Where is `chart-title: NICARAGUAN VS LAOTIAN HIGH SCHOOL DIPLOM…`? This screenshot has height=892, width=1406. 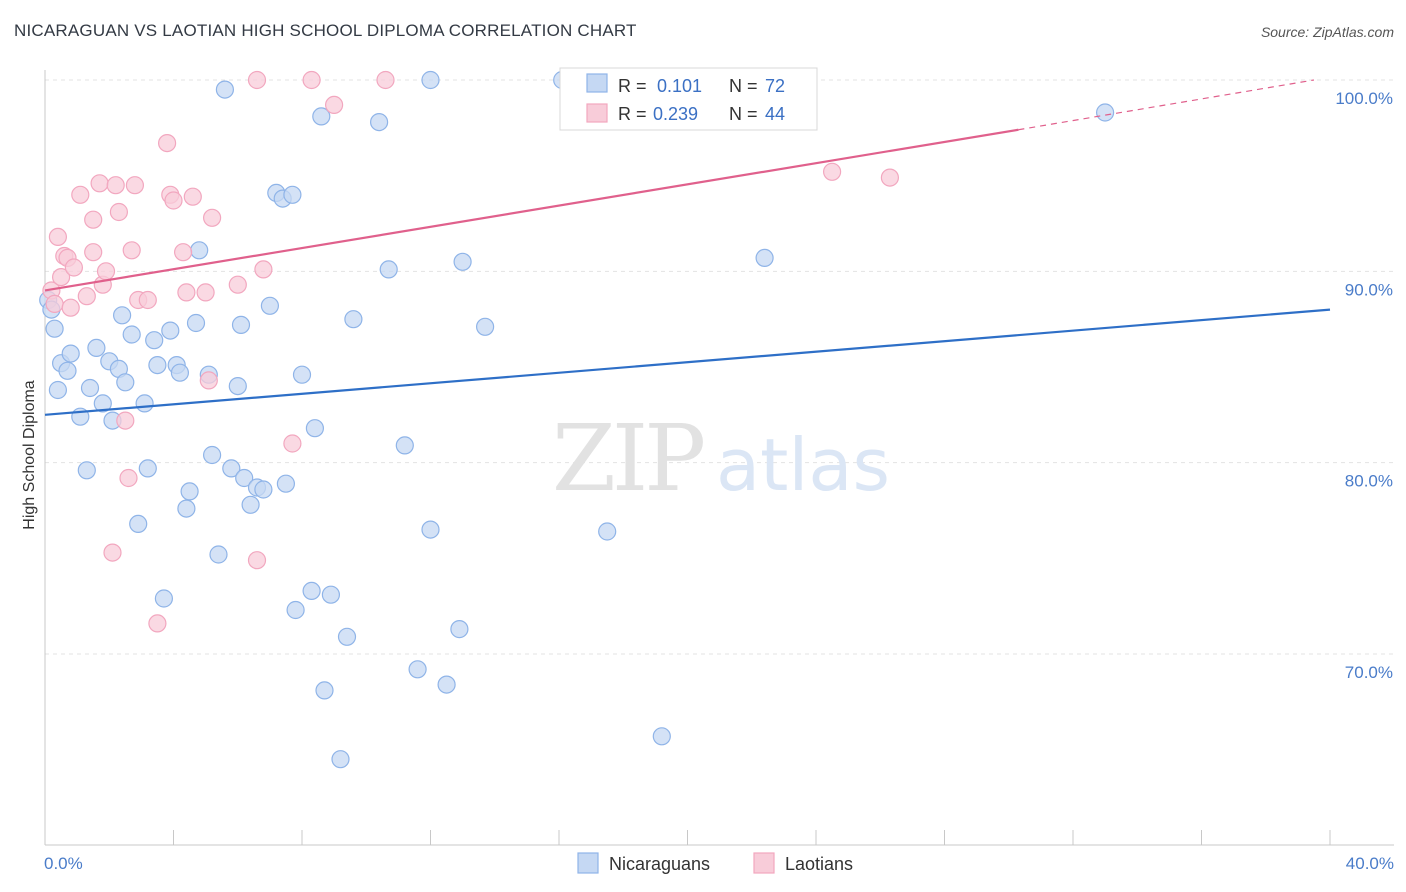
chart-title: NICARAGUAN VS LAOTIAN HIGH SCHOOL DIPLOM… is located at coordinates (325, 30).